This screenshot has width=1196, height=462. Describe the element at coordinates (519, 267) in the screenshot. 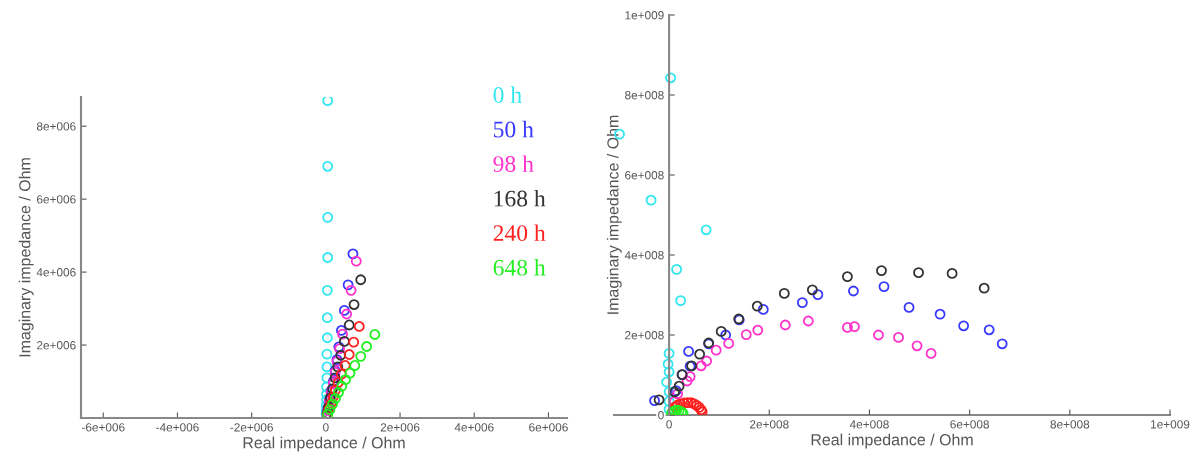

I see `text: 648 h` at that location.